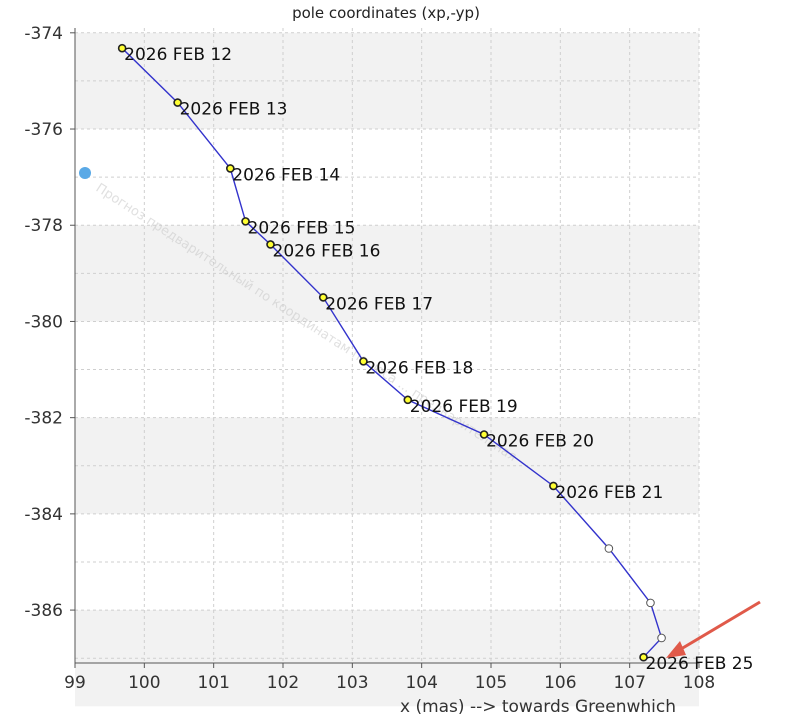  What do you see at coordinates (609, 493) in the screenshot?
I see `point-label: 2026 FEB 21` at bounding box center [609, 493].